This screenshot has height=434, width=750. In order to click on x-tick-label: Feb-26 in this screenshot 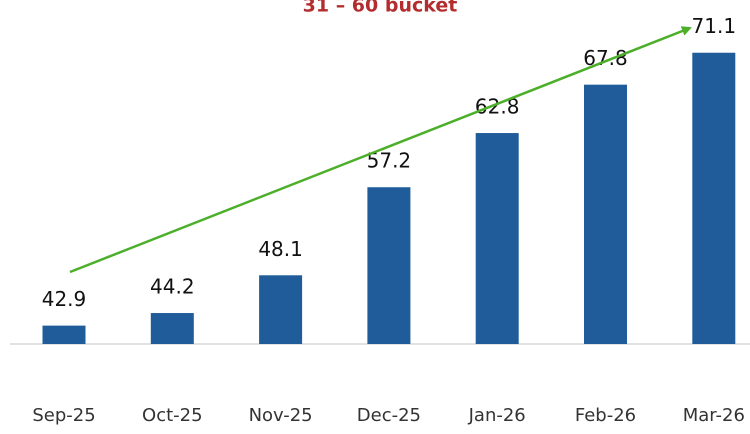, I will do `click(605, 415)`.